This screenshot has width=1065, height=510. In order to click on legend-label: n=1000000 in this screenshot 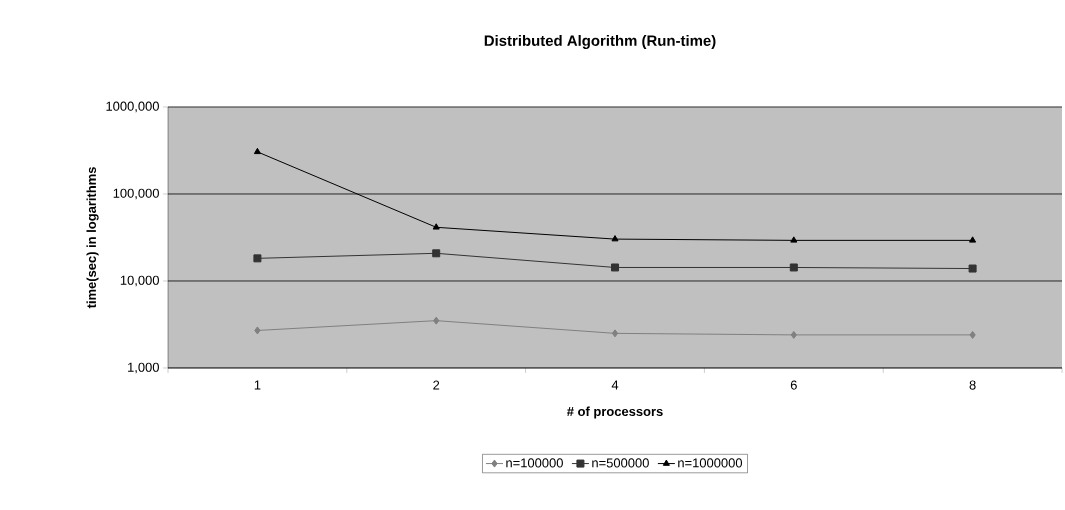, I will do `click(710, 463)`.